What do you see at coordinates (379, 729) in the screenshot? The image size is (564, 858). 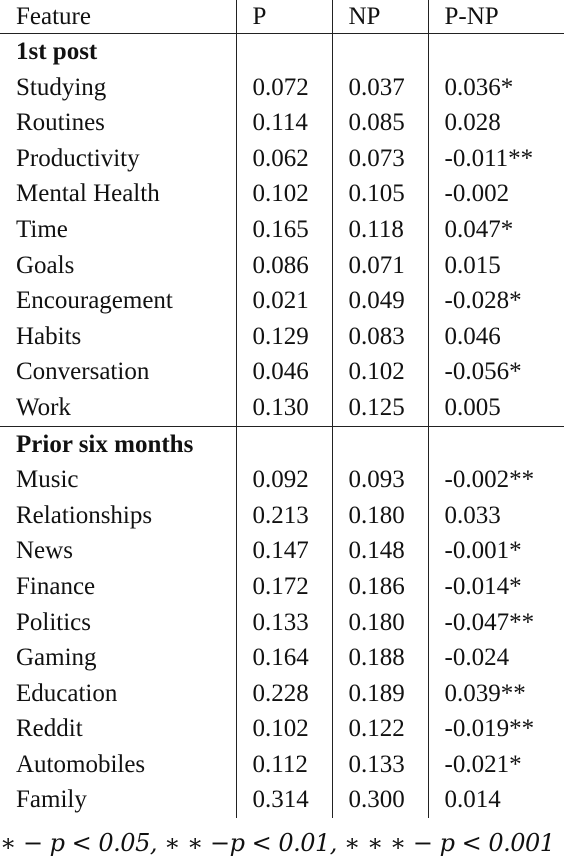 I see `np-cell: 0.122` at bounding box center [379, 729].